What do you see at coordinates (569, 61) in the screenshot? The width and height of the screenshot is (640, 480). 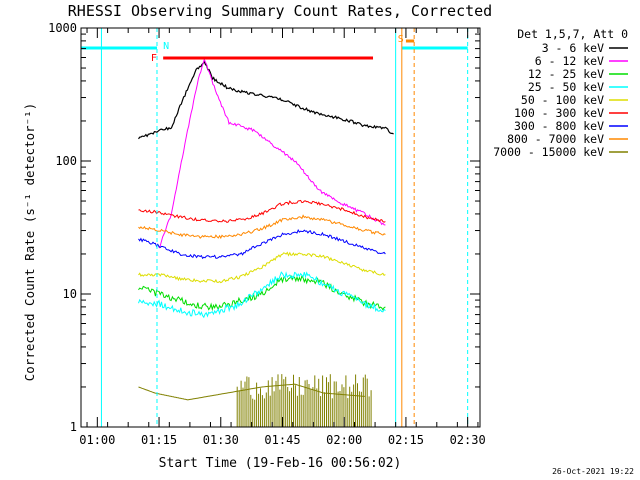 I see `legend-label: 6 - 12 keV` at bounding box center [569, 61].